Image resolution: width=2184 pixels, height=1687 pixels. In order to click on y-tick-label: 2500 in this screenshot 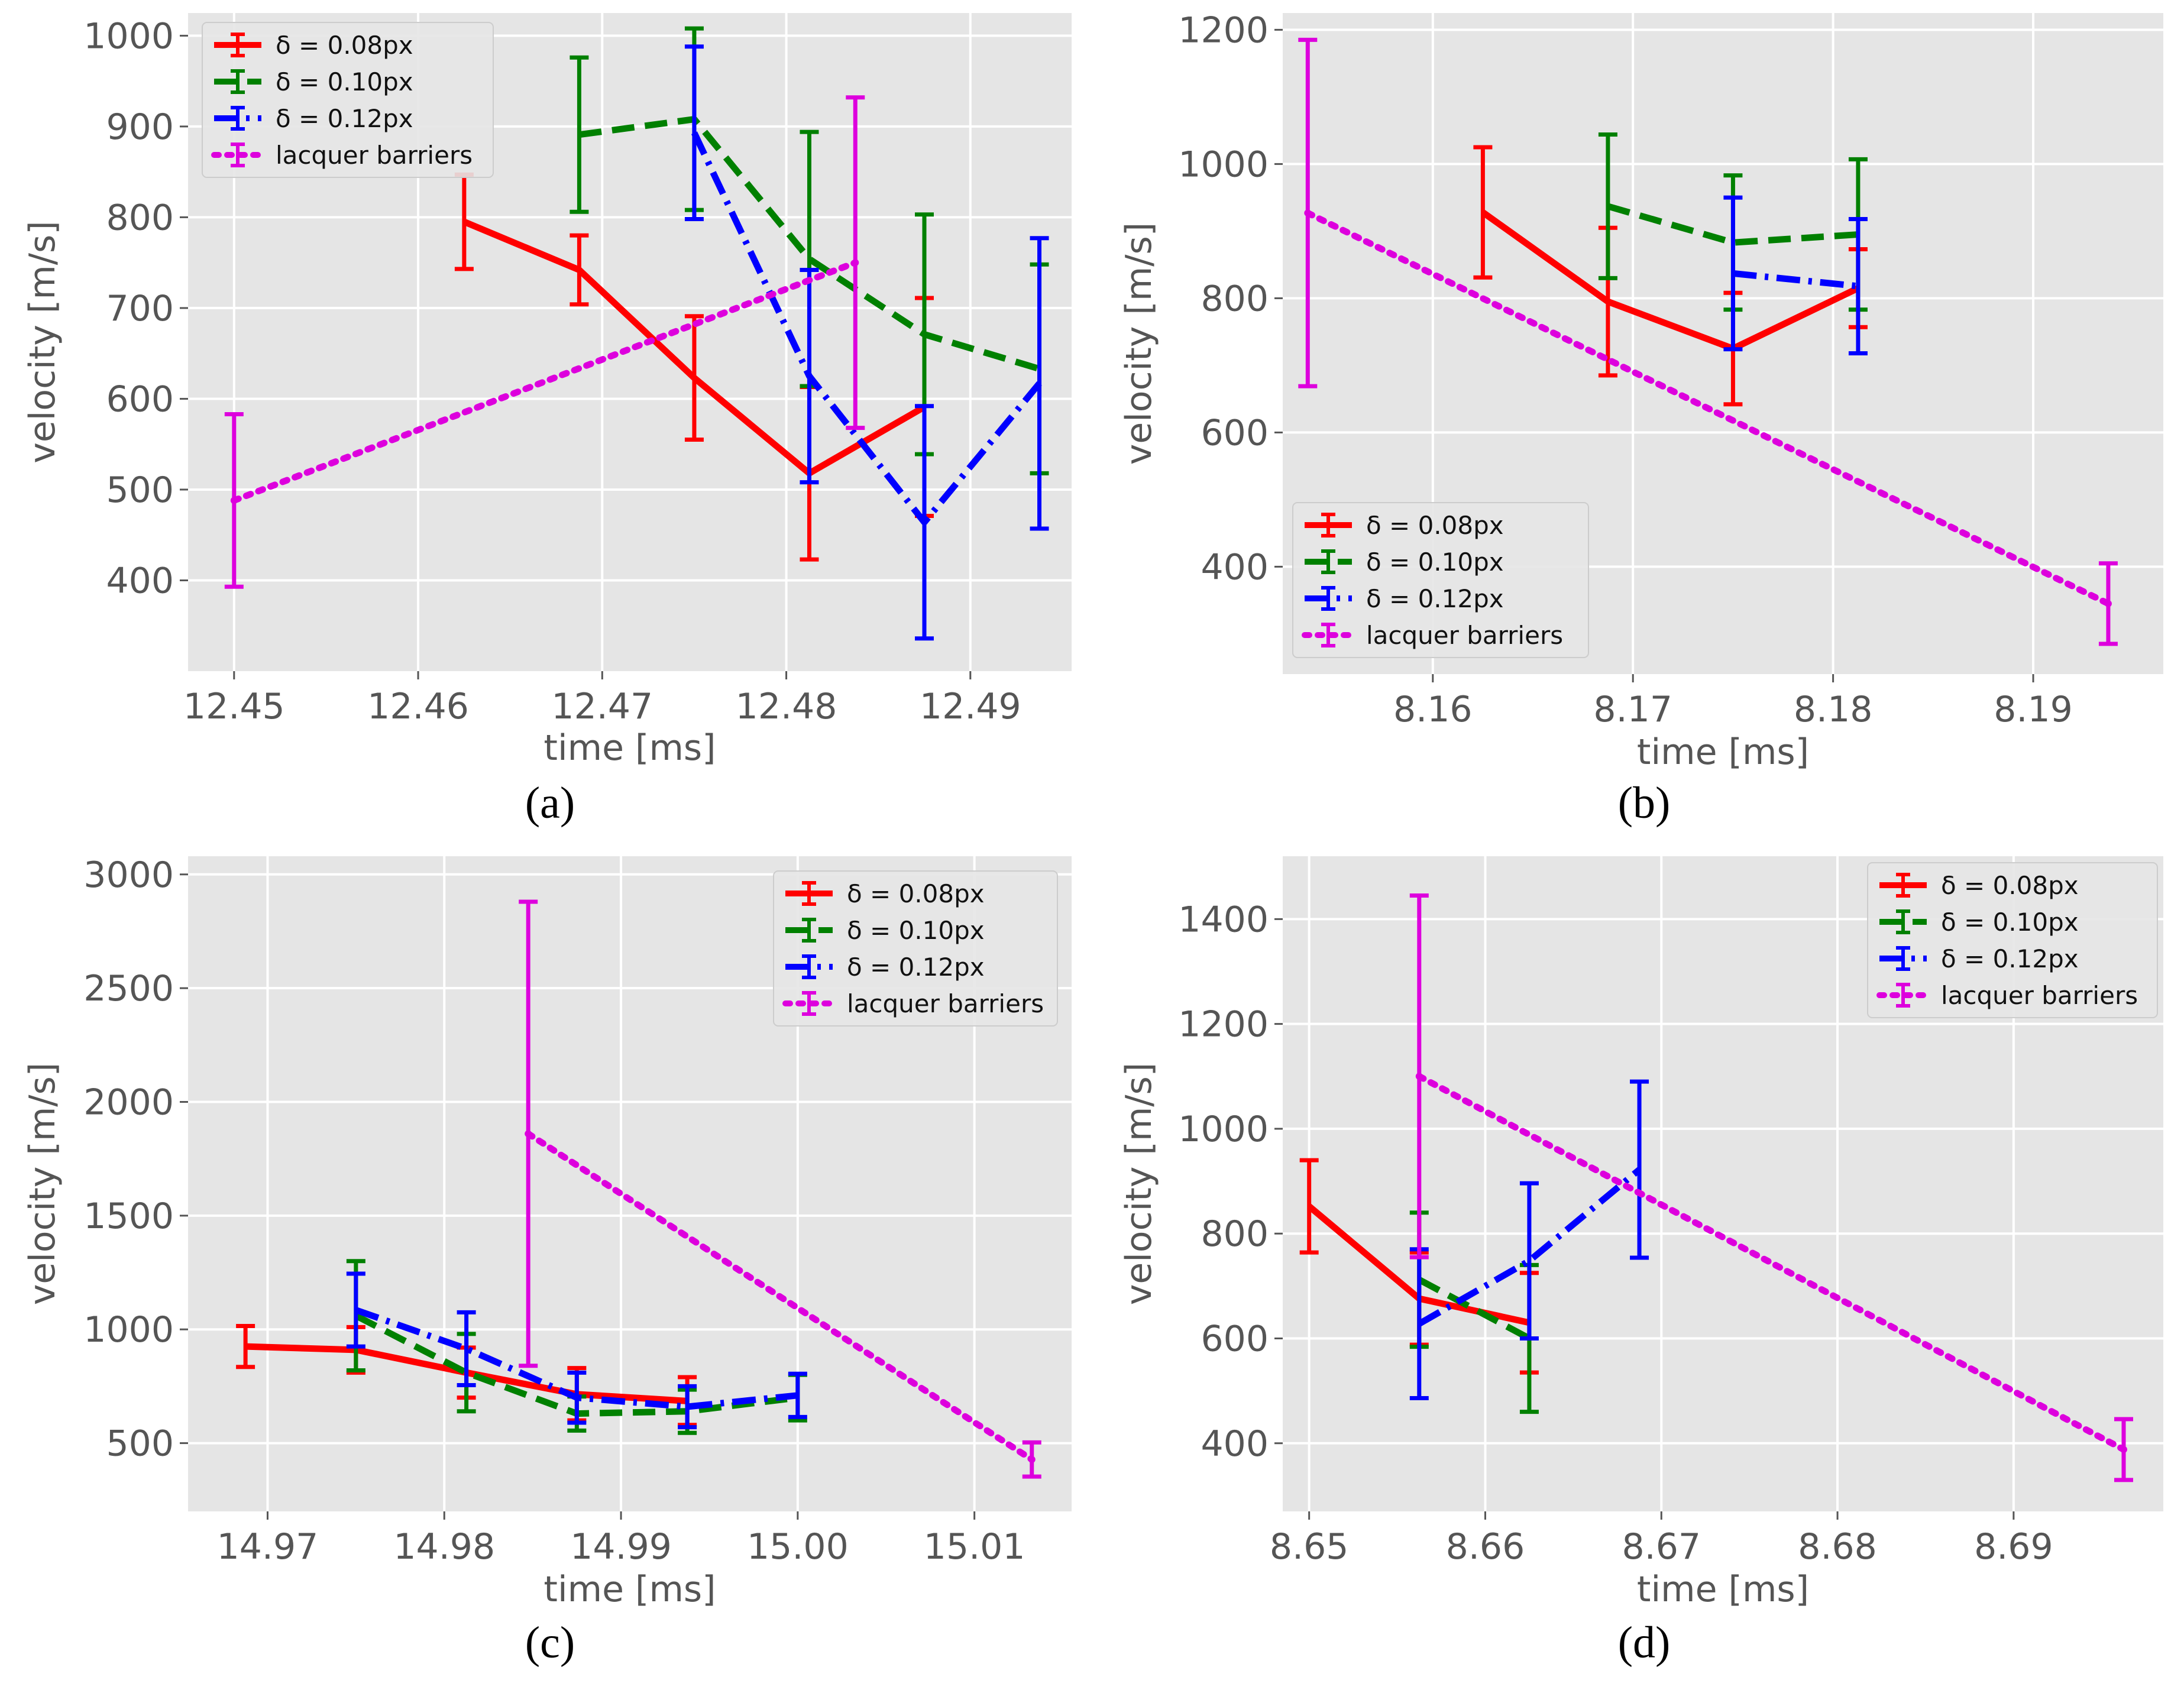, I will do `click(128, 988)`.